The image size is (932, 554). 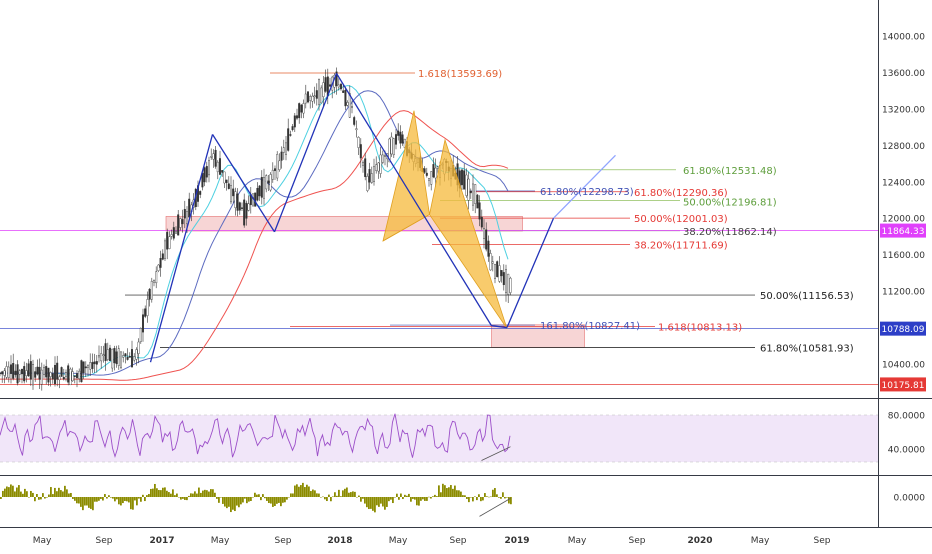 I want to click on price-axis-tick-9: 10400.00, so click(x=903, y=366).